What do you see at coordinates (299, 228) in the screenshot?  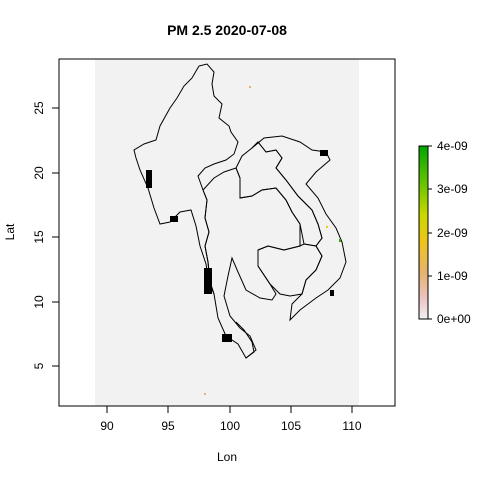 I see `vietnam-border` at bounding box center [299, 228].